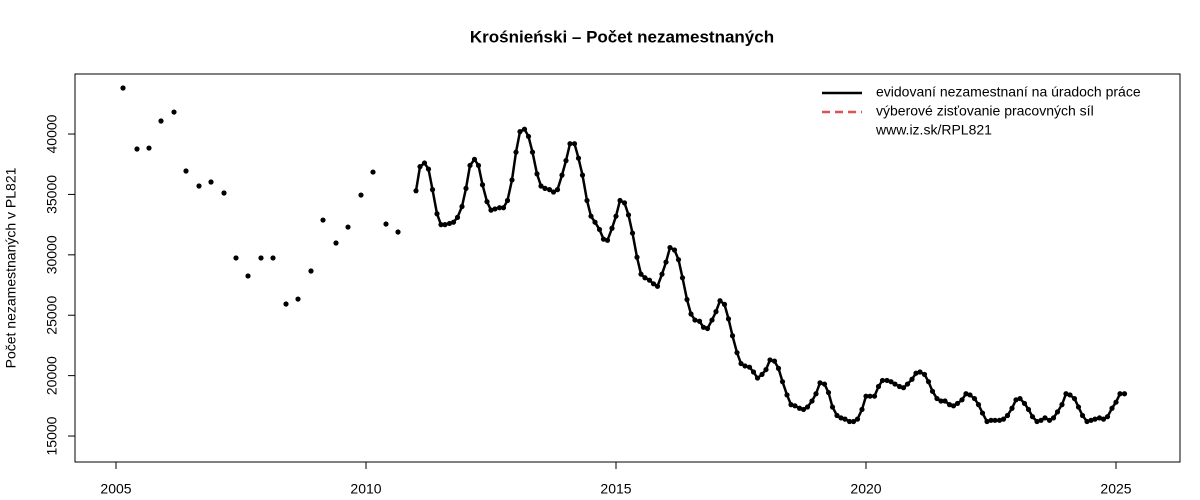  I want to click on annotation: www.iz.sk/RPL821, so click(933, 130).